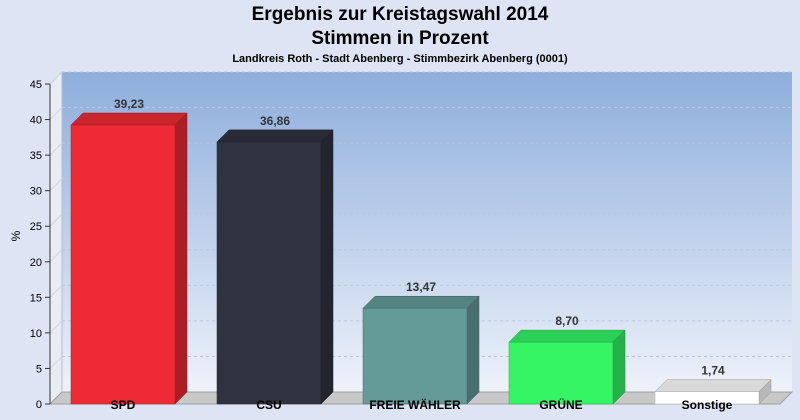 The height and width of the screenshot is (420, 800). What do you see at coordinates (36, 263) in the screenshot?
I see `y-tick-label: 20` at bounding box center [36, 263].